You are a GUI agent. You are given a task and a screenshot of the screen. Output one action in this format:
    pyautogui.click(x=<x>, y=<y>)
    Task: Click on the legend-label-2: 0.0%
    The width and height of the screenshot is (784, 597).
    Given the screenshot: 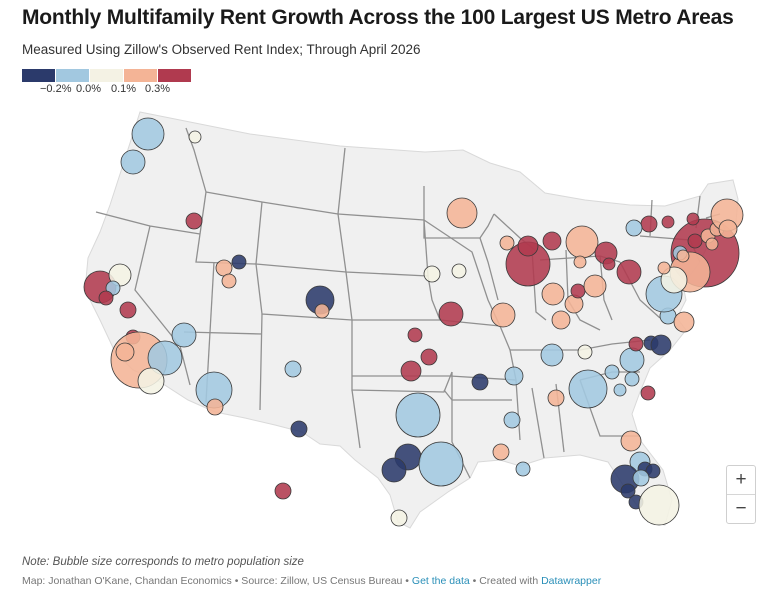 What is the action you would take?
    pyautogui.click(x=89, y=89)
    